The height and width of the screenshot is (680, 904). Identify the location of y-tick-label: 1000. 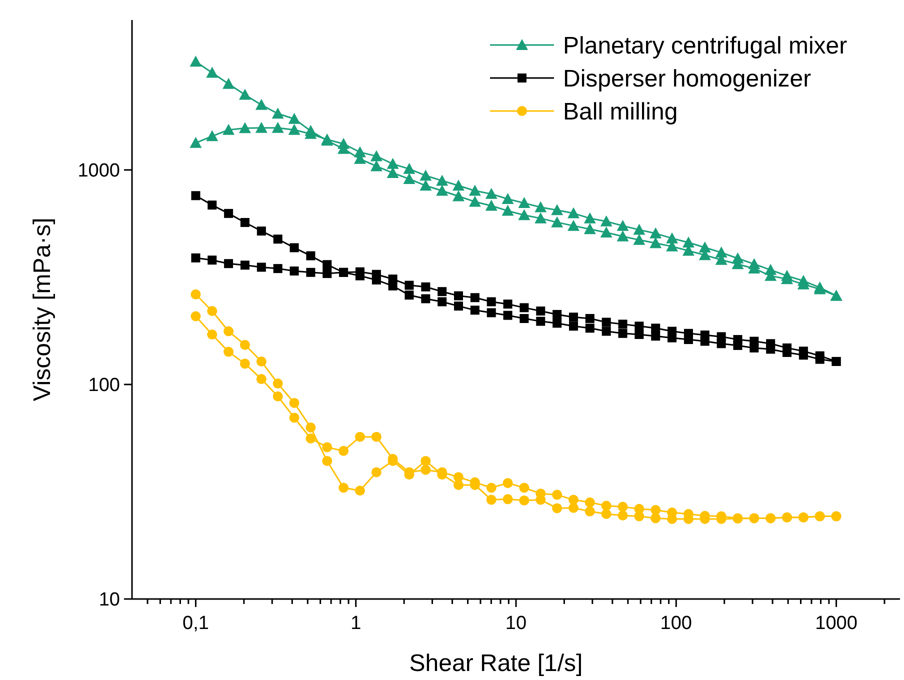
(99, 171).